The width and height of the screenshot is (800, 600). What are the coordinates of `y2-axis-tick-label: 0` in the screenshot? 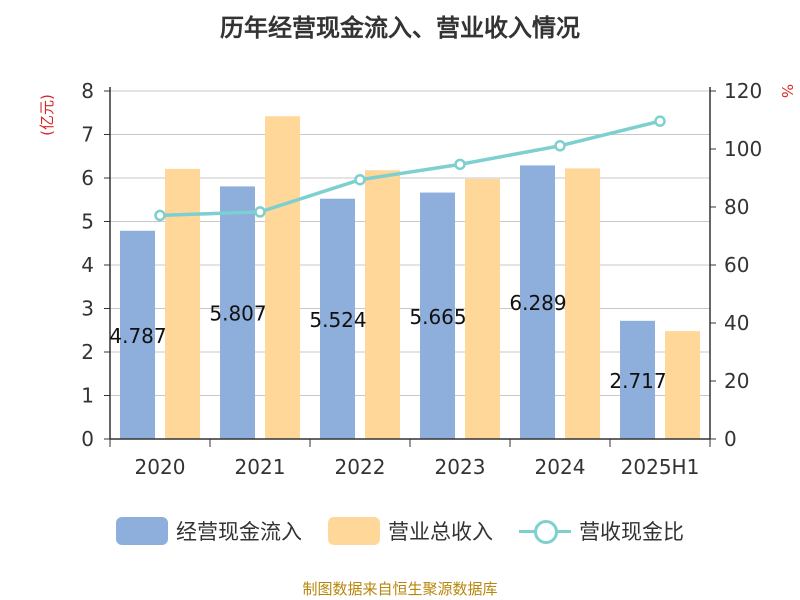 It's located at (730, 439).